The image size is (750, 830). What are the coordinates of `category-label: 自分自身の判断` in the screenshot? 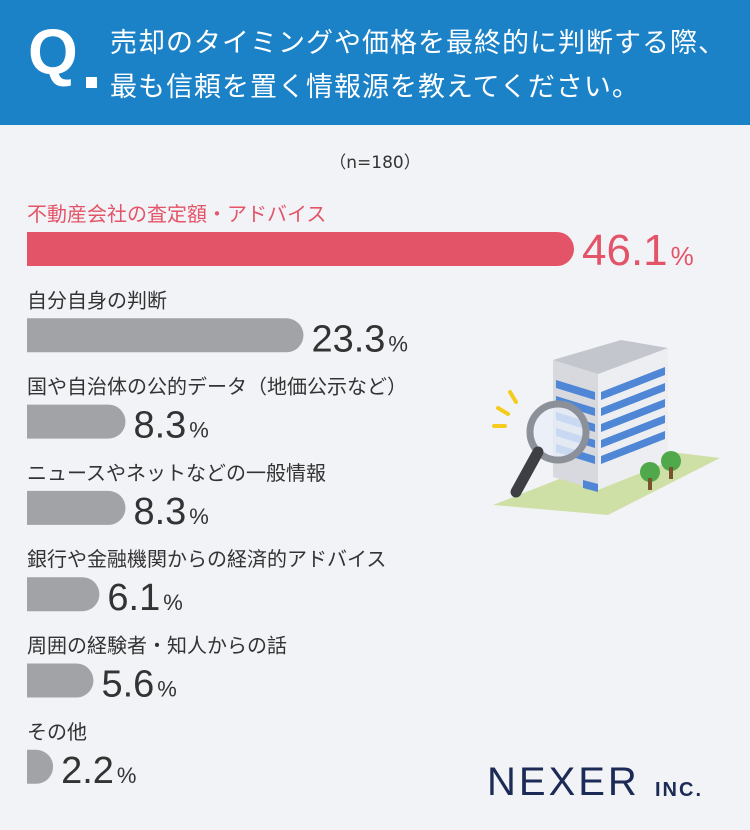 It's located at (97, 300).